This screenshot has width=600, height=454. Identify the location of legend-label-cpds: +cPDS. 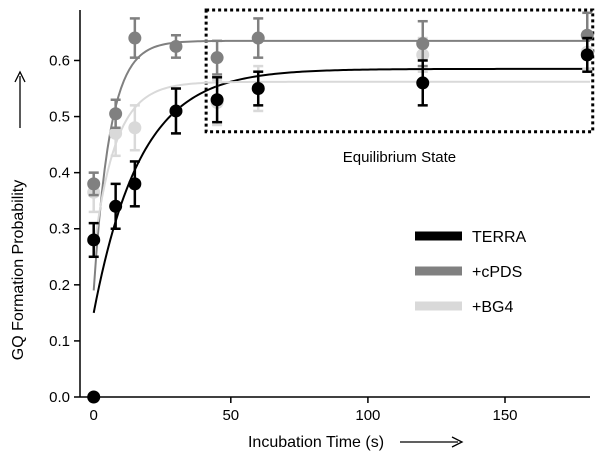
(497, 272).